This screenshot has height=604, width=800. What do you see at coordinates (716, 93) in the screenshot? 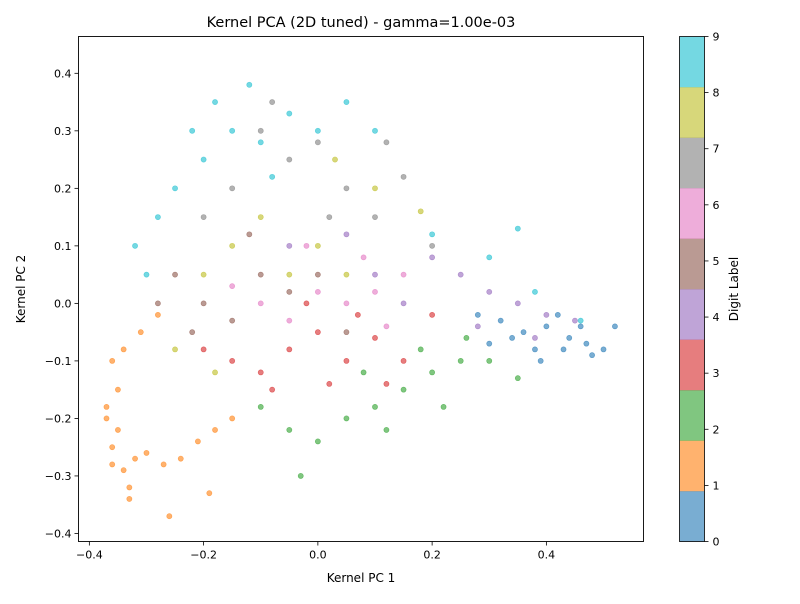
I see `colorbar-tick-label: 8` at bounding box center [716, 93].